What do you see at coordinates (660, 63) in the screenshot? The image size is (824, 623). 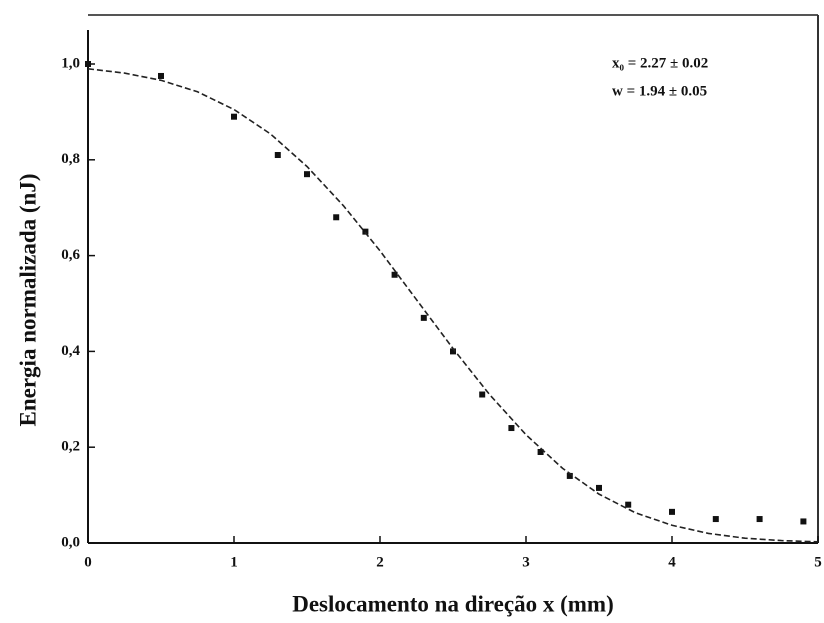 I see `annotation: x₀ = 2.27 ± 0.02` at bounding box center [660, 63].